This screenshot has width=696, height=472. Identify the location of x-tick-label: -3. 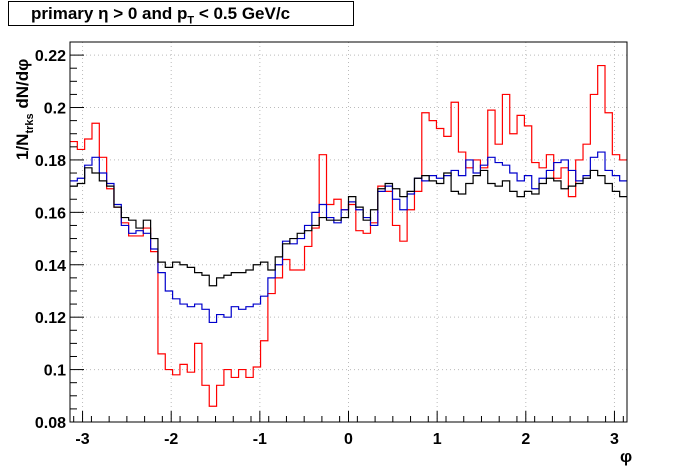
(82, 439).